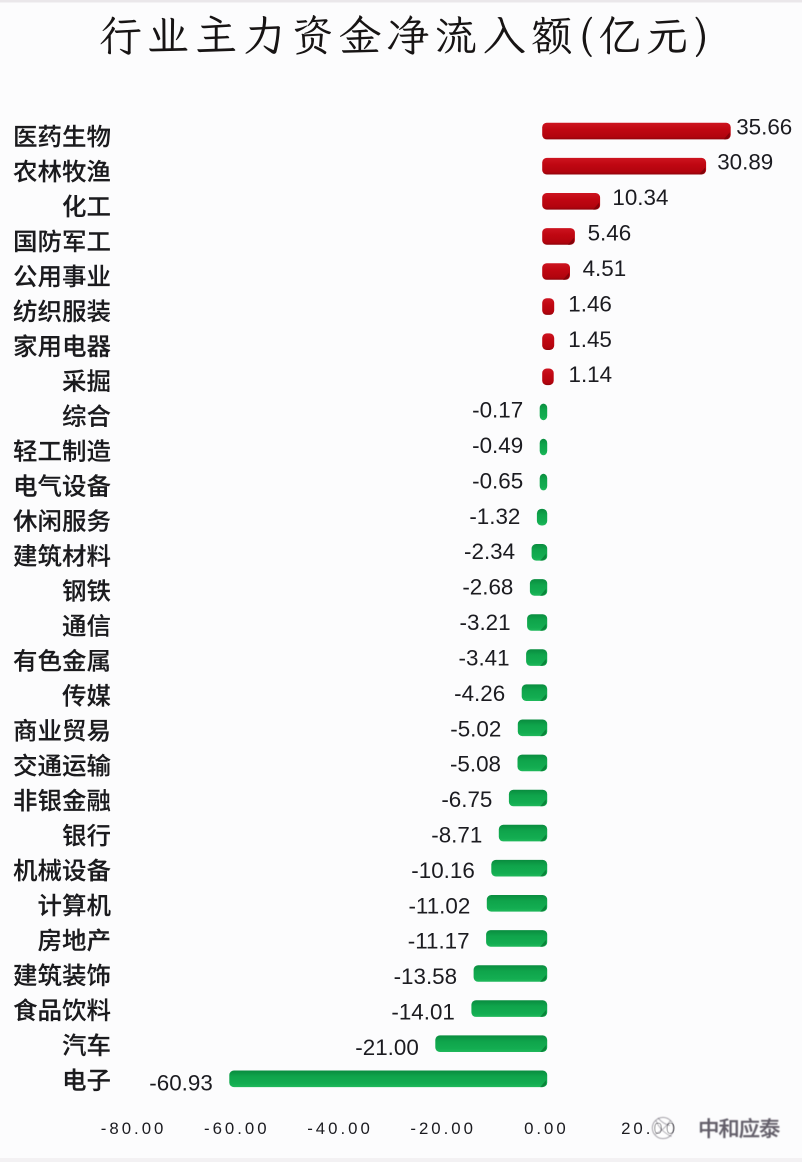  What do you see at coordinates (640, 197) in the screenshot?
I see `svg-text: 10.34` at bounding box center [640, 197].